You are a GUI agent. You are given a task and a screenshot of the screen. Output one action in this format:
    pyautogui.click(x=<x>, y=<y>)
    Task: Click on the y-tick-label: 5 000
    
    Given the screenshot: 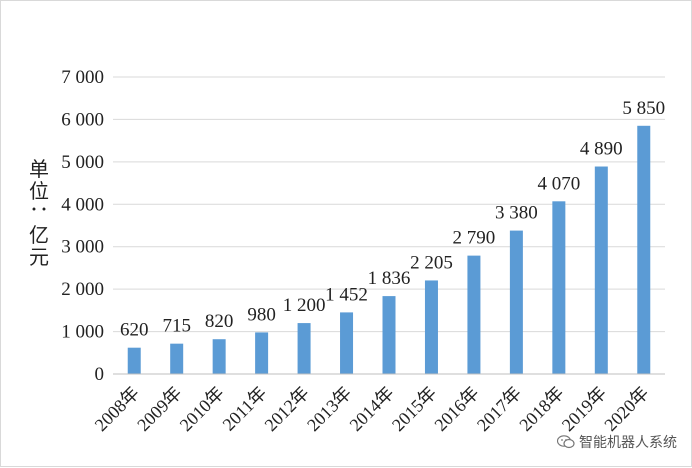 What is the action you would take?
    pyautogui.click(x=82, y=162)
    